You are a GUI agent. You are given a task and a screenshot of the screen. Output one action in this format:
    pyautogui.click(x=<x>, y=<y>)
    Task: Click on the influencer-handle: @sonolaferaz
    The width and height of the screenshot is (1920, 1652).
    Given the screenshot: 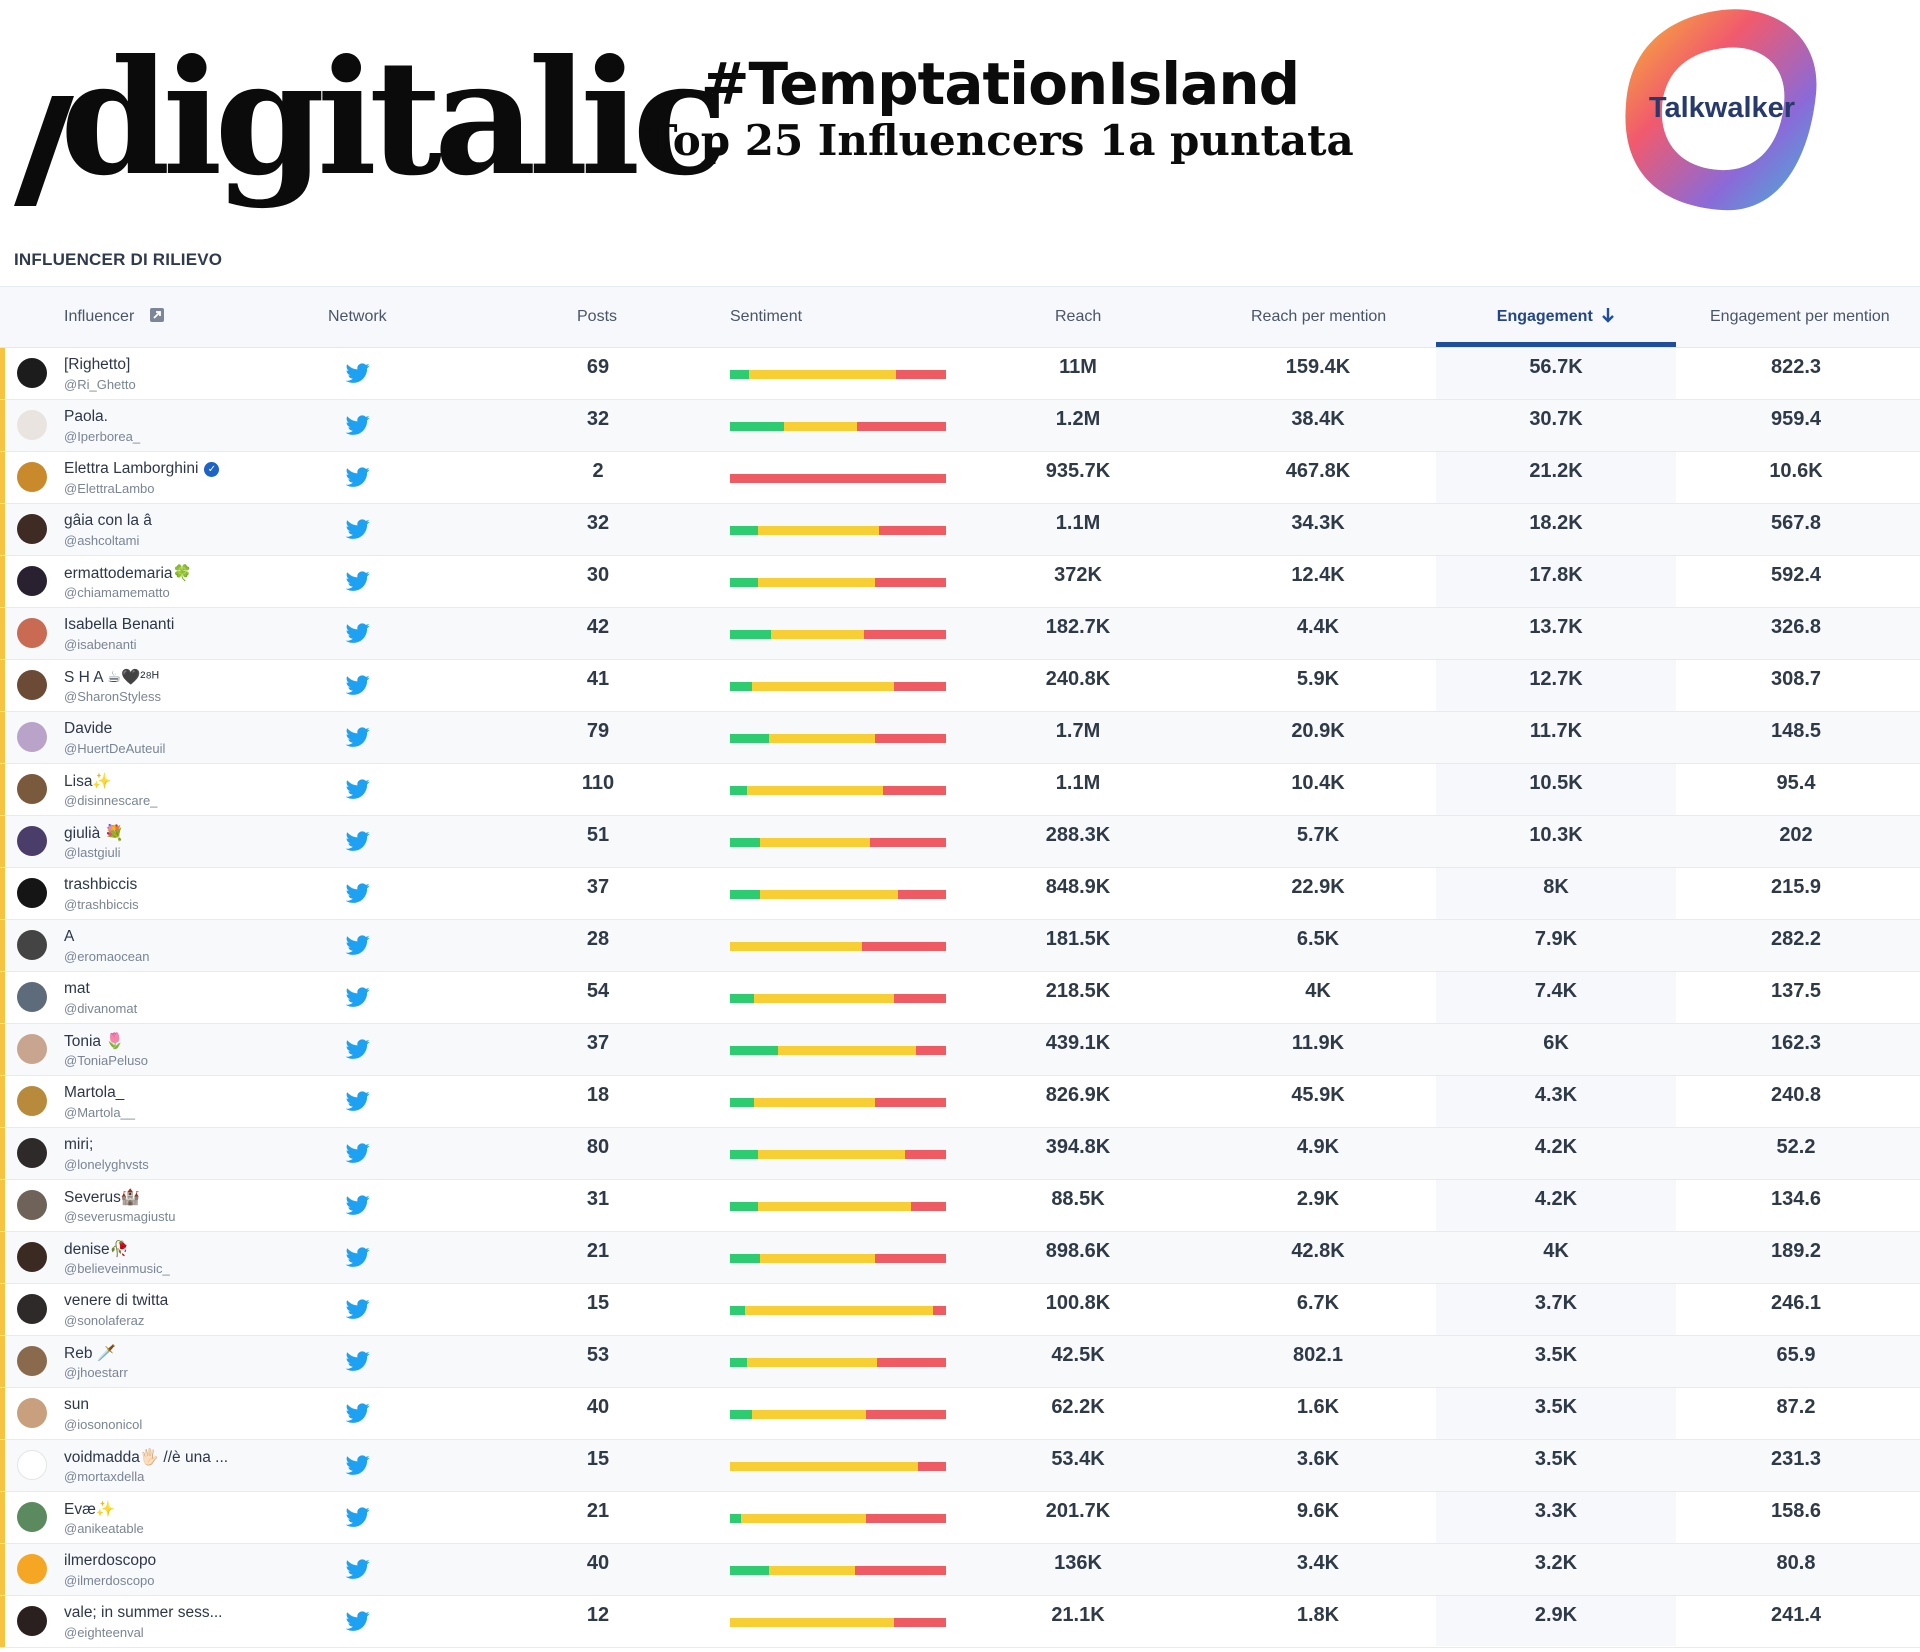 What is the action you would take?
    pyautogui.click(x=104, y=1320)
    